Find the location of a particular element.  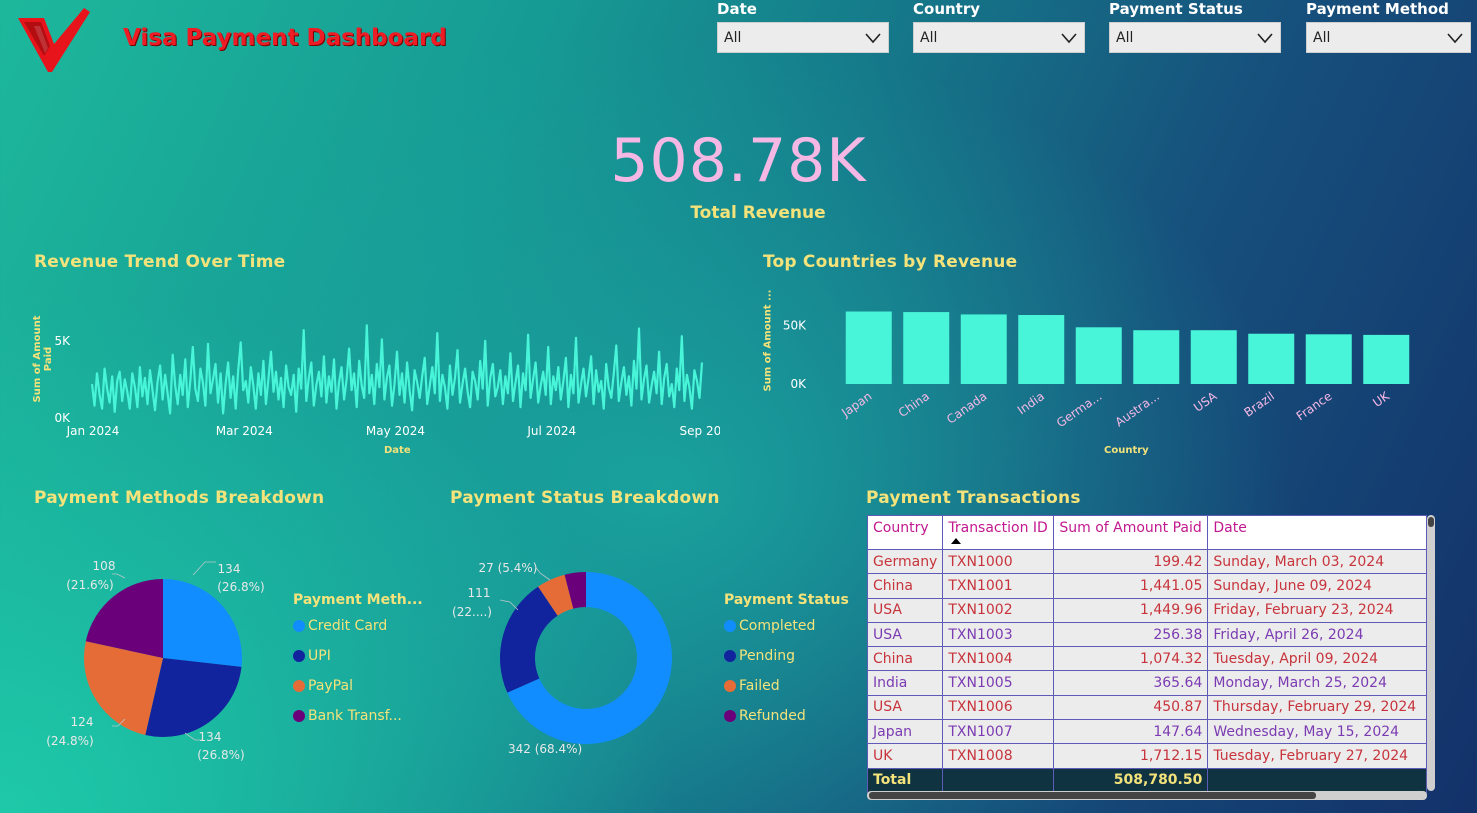

cell-transaction-id: TXN1008 is located at coordinates (998, 756).